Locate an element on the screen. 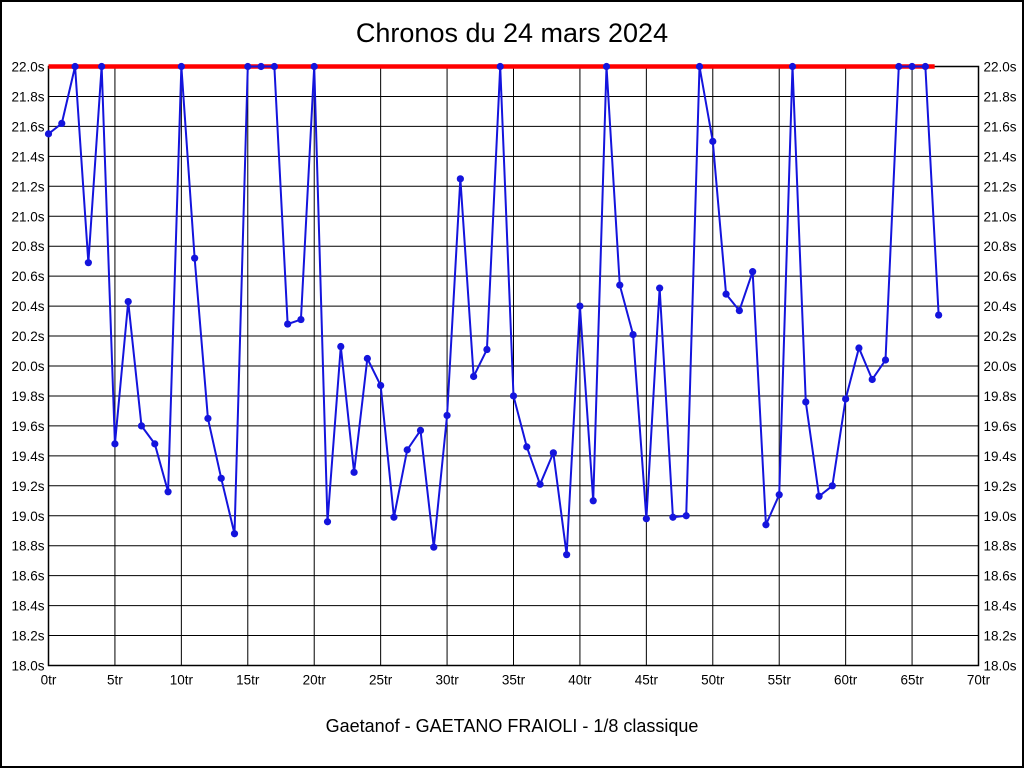  x-tick-label: 40tr is located at coordinates (580, 680).